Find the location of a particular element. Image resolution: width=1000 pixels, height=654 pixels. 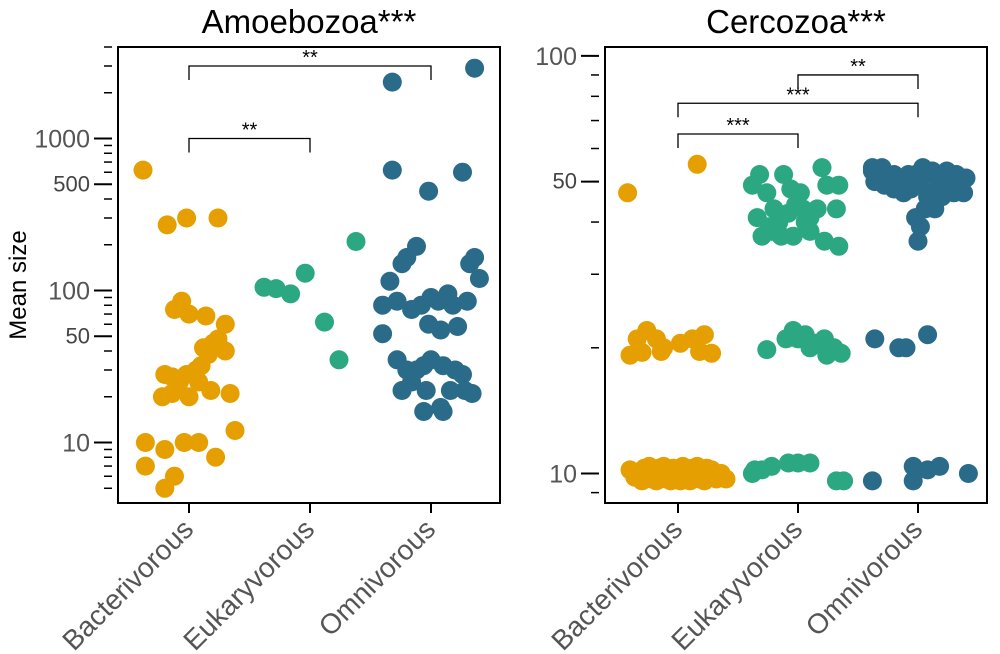

x-tick-label-eukaryvorous: Eukaryvorous is located at coordinates (248, 583).